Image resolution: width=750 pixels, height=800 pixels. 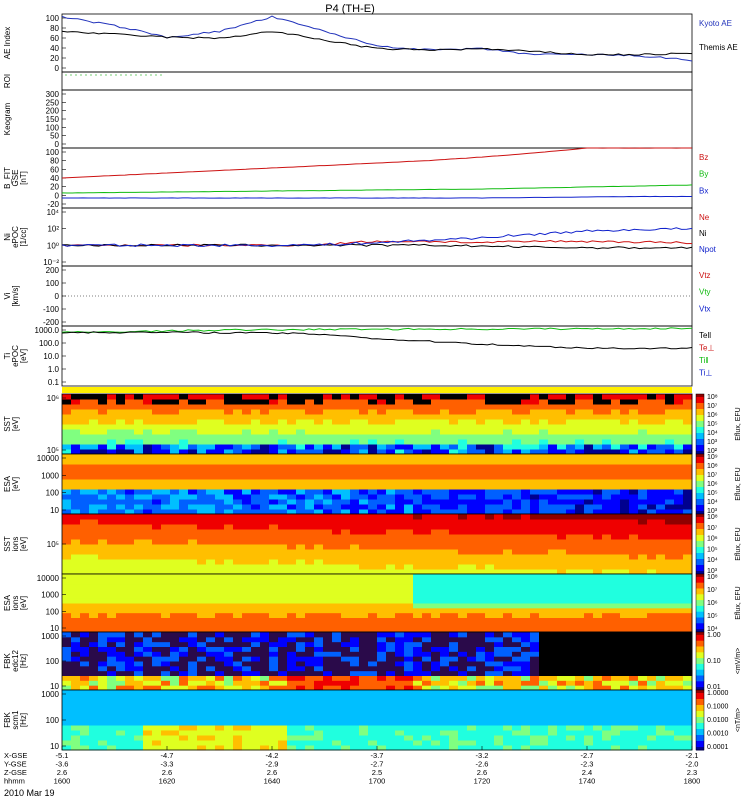 What do you see at coordinates (377, 119) in the screenshot?
I see `panel-frame` at bounding box center [377, 119].